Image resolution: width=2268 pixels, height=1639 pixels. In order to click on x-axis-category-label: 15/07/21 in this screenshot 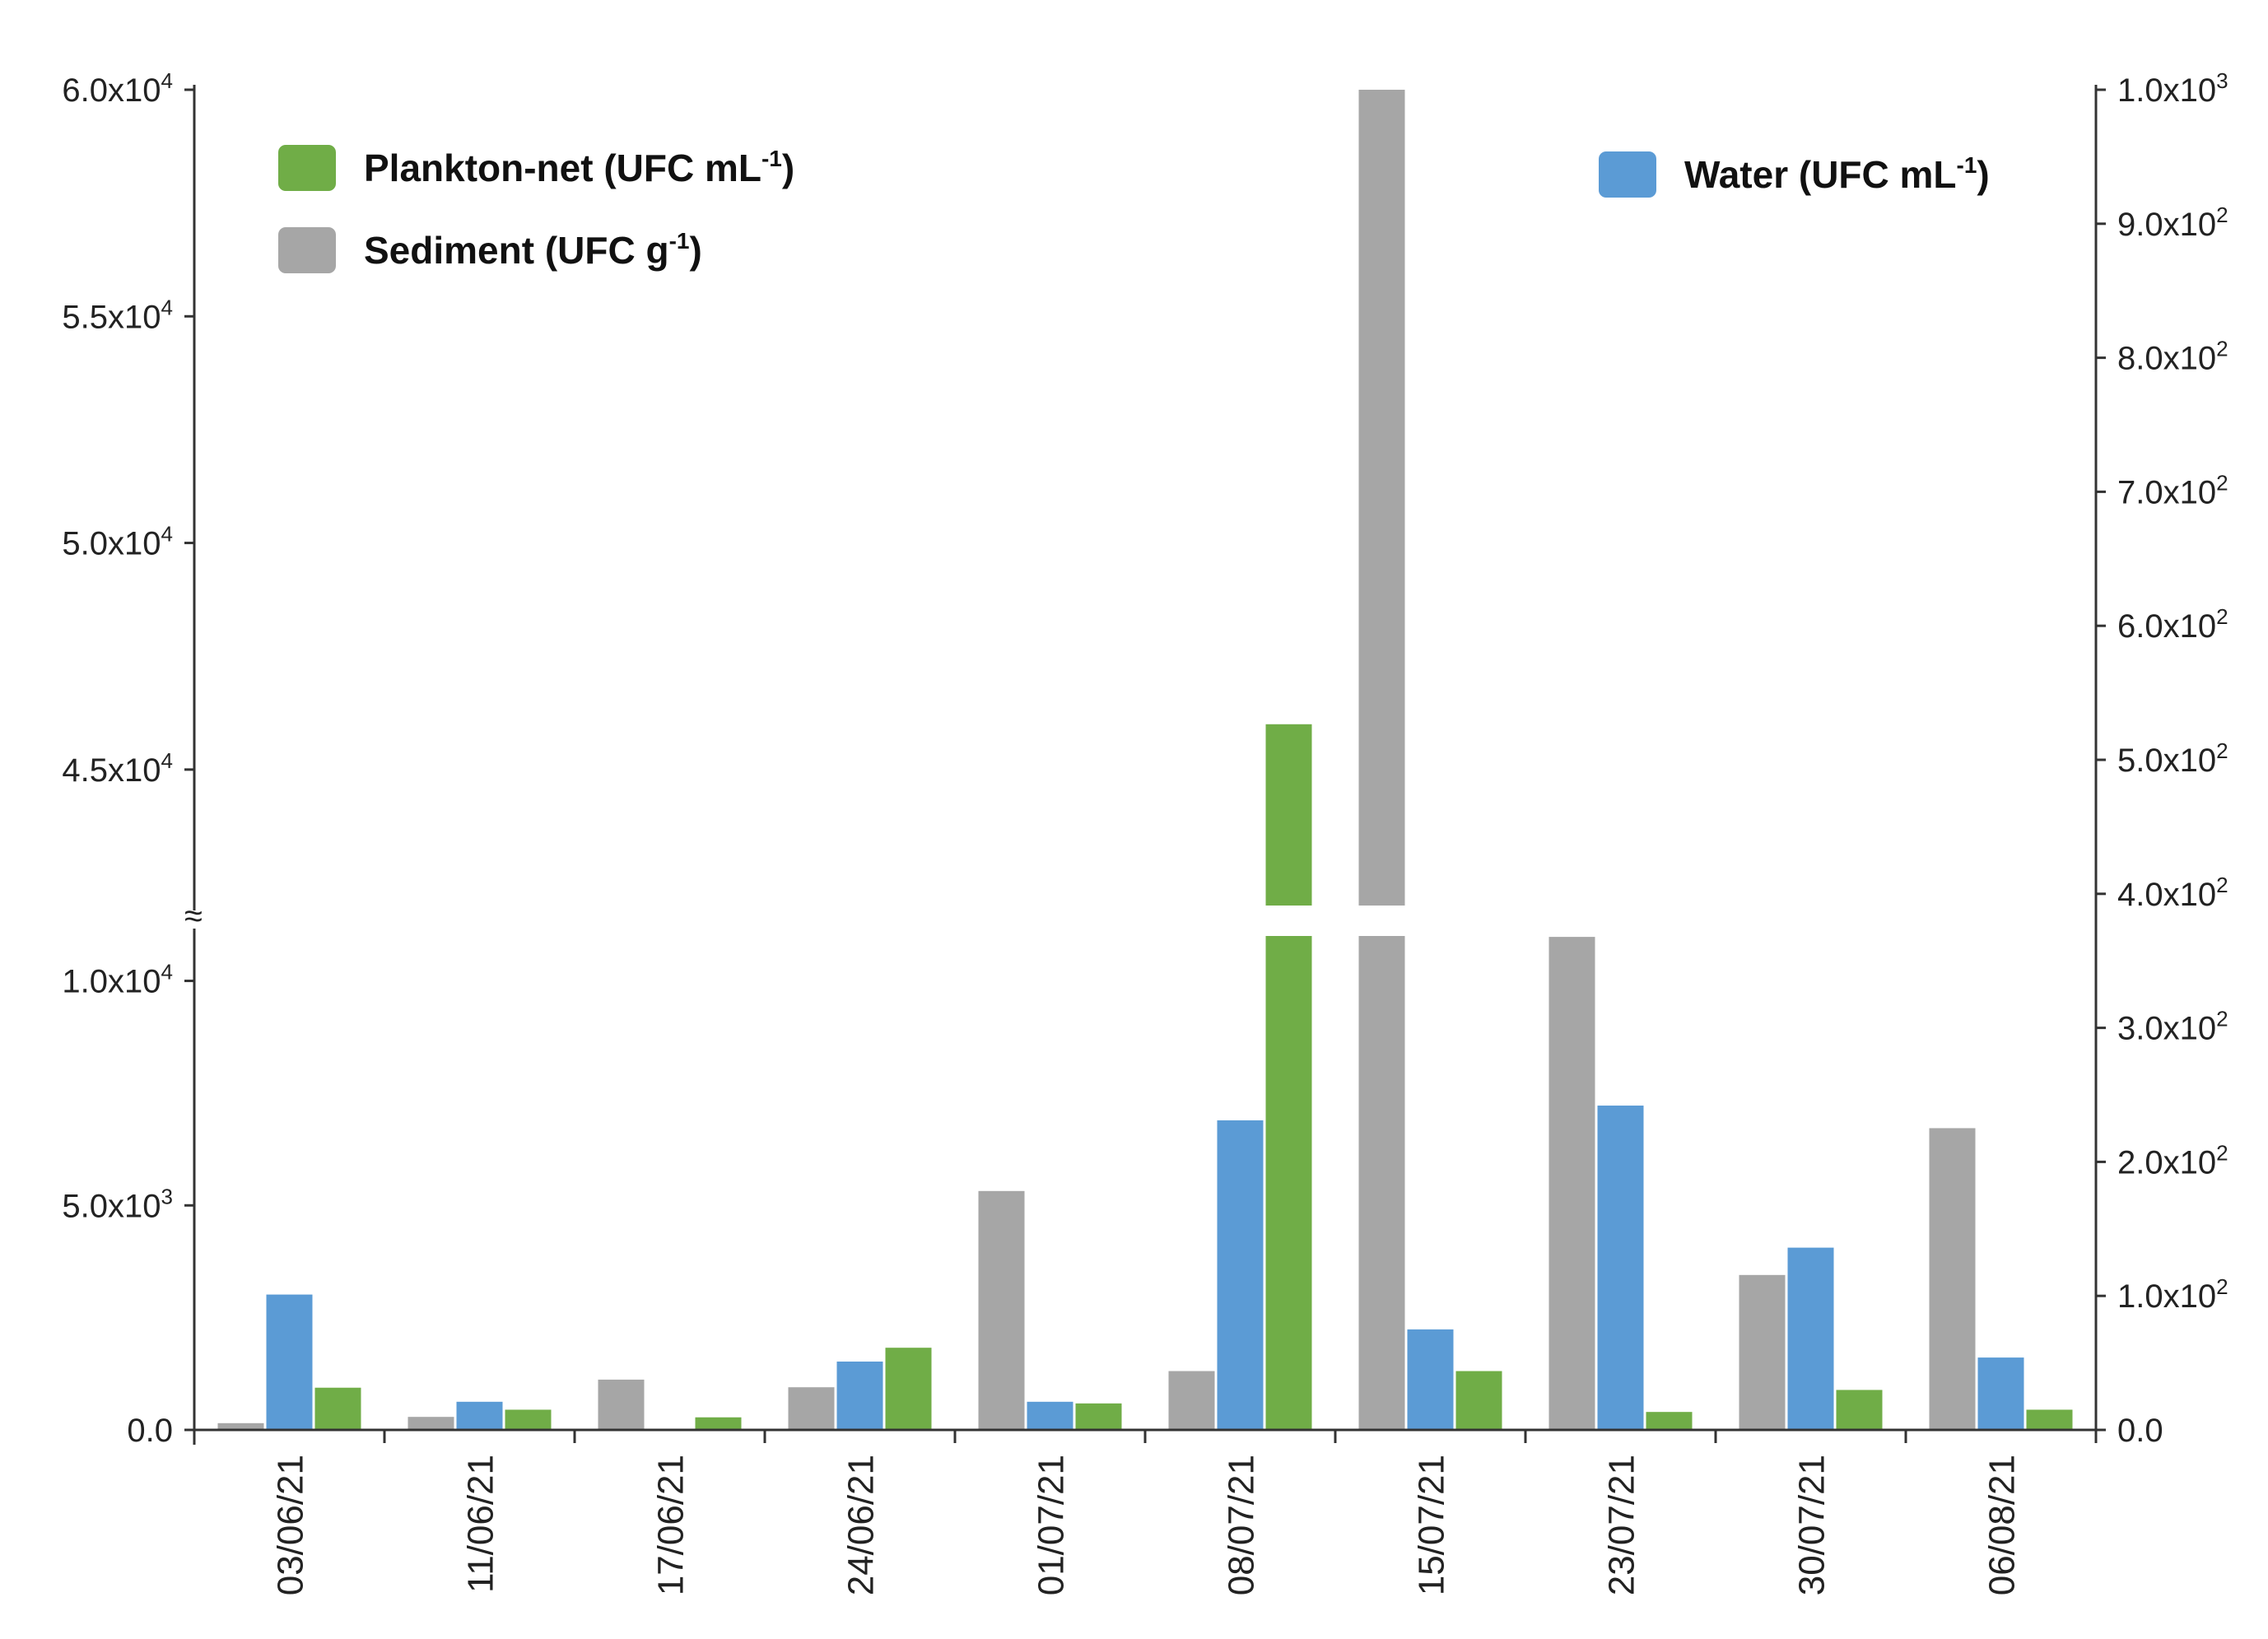, I will do `click(1432, 1525)`.